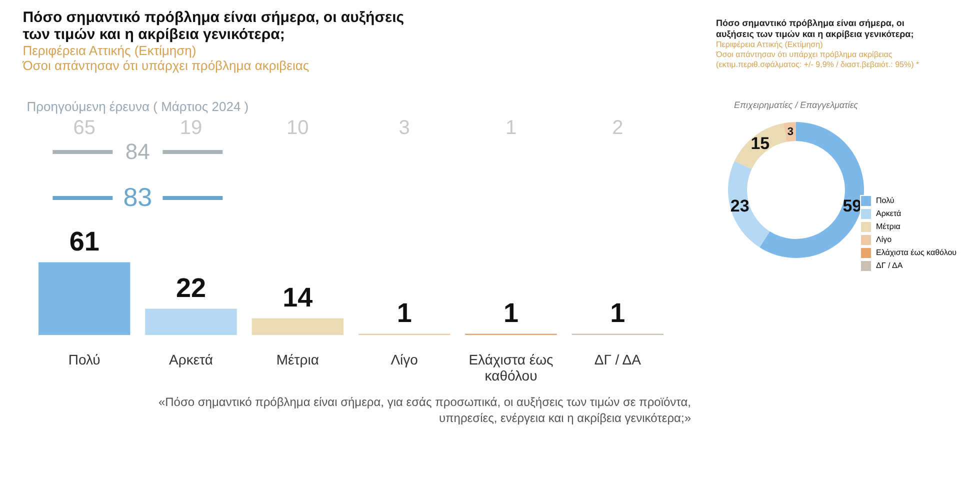 Image resolution: width=980 pixels, height=485 pixels. Describe the element at coordinates (885, 200) in the screenshot. I see `legend-label: Πολύ` at that location.